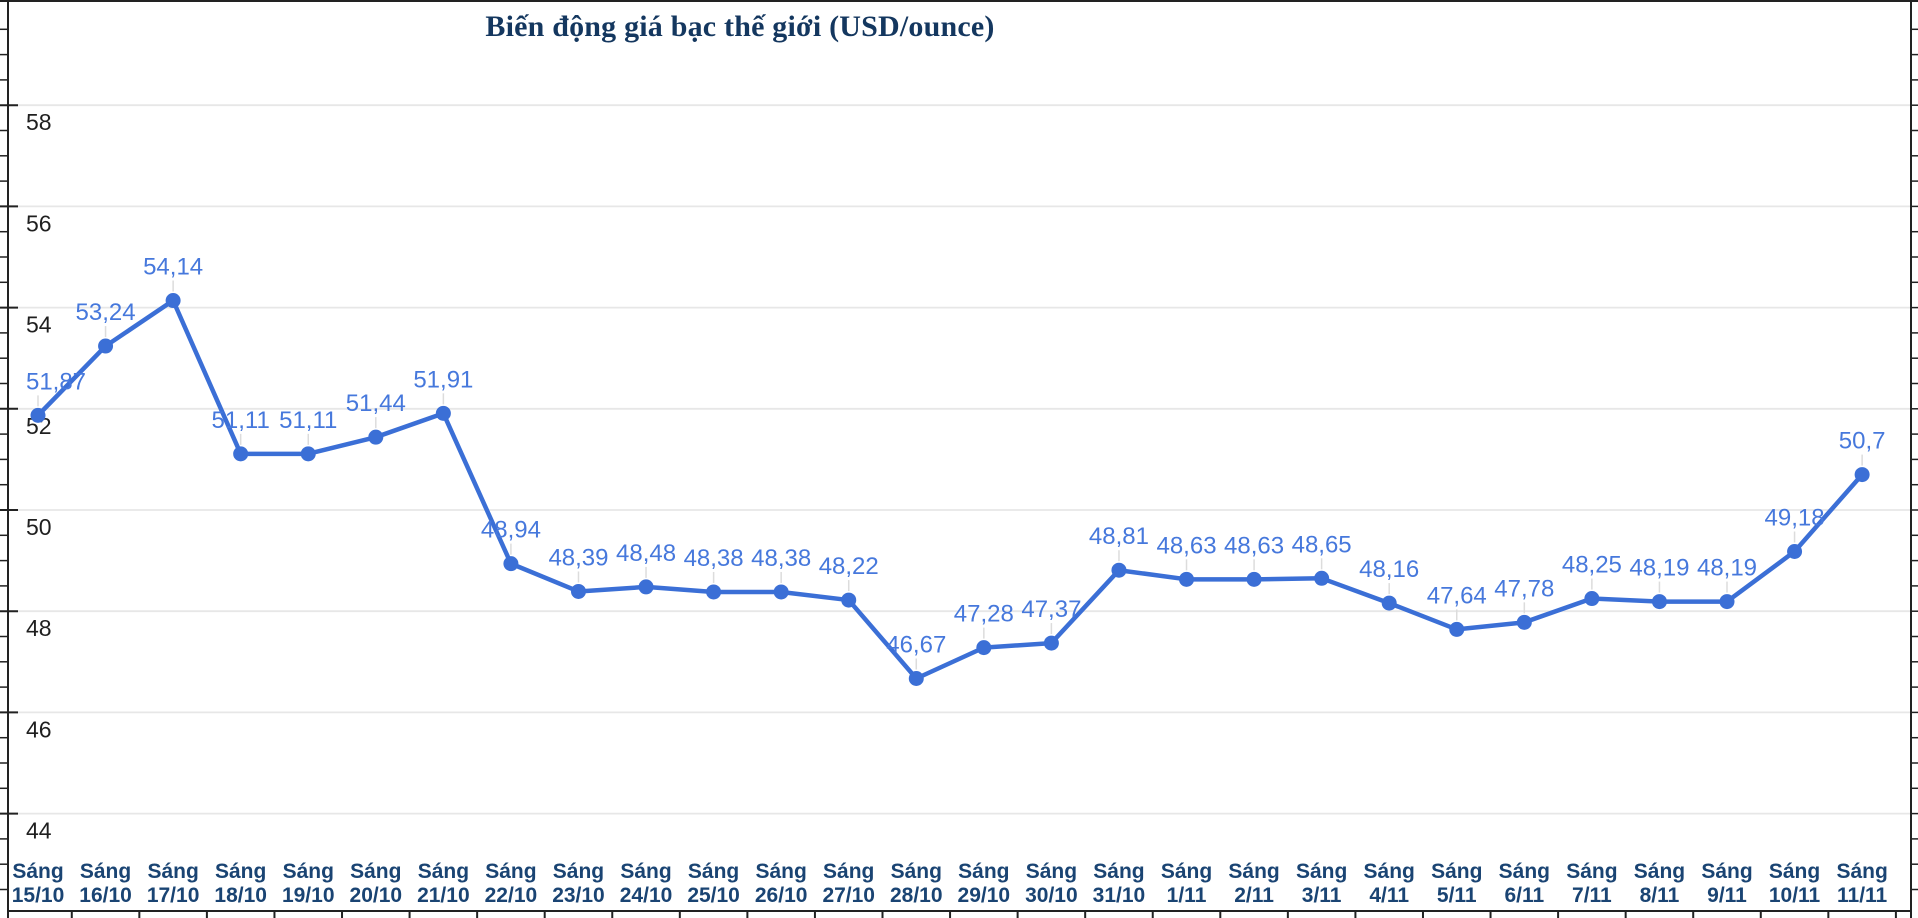 The height and width of the screenshot is (918, 1918). I want to click on x-label-date: 22/10, so click(511, 895).